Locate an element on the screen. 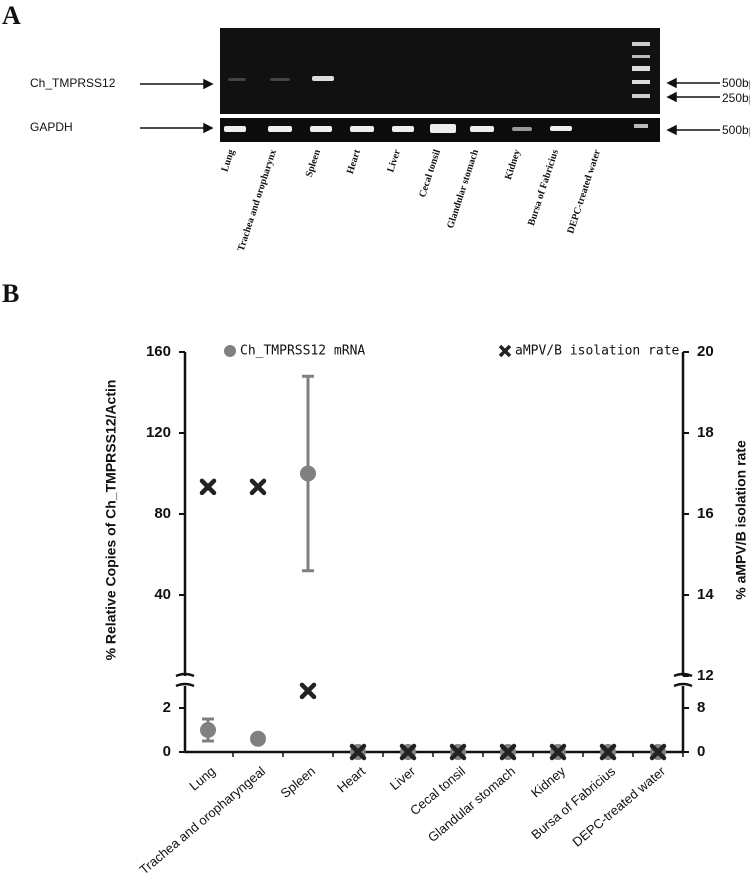 This screenshot has height=884, width=750. lane-label: Trachea and oropharynx is located at coordinates (257, 200).